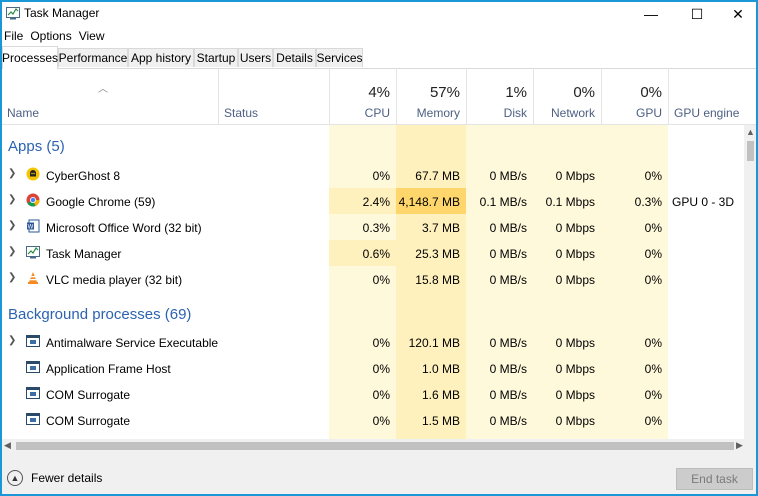 The image size is (758, 496). Describe the element at coordinates (216, 57) in the screenshot. I see `tab-startup: Startup` at that location.